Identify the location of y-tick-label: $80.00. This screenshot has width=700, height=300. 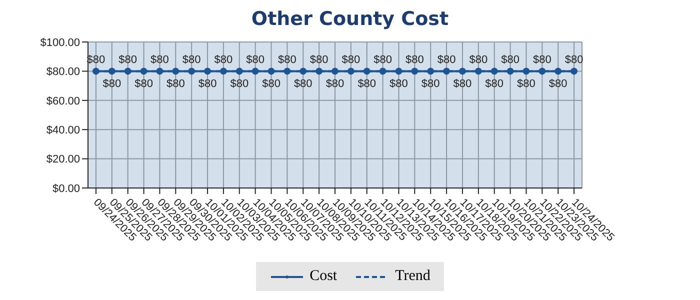
(63, 72).